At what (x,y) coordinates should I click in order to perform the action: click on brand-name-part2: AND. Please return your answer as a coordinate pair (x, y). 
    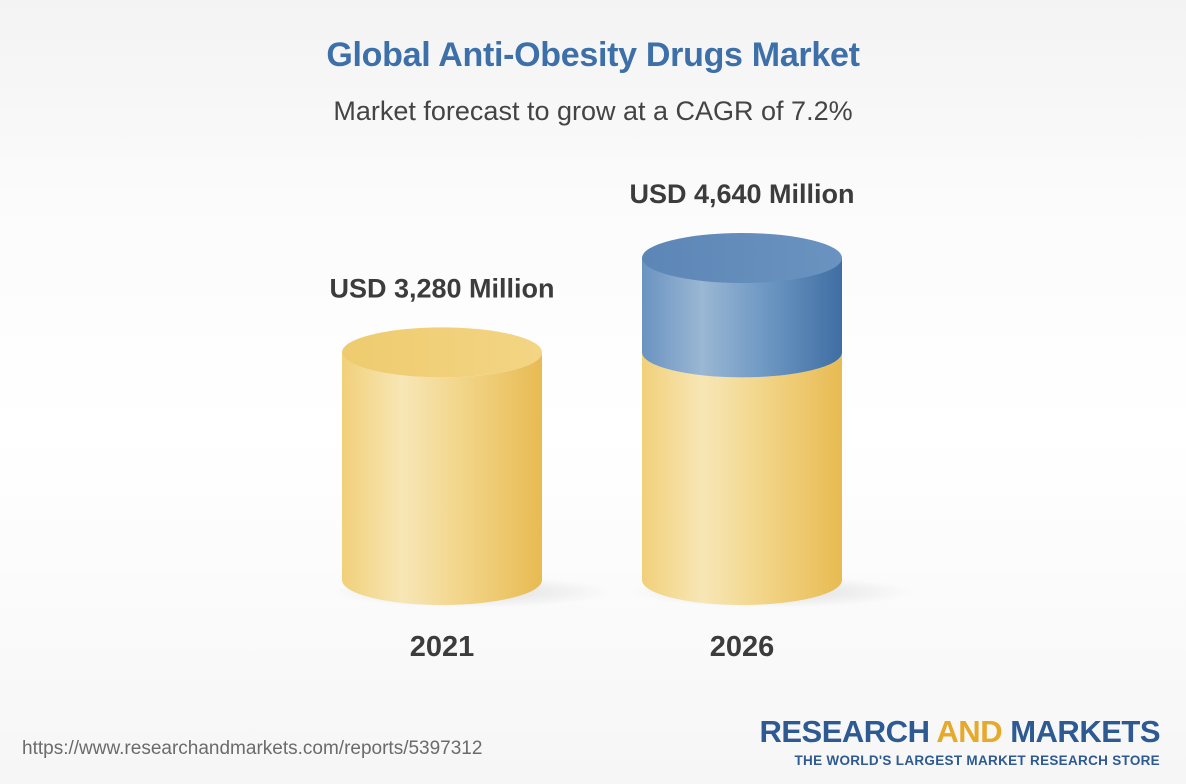
    Looking at the image, I should click on (969, 731).